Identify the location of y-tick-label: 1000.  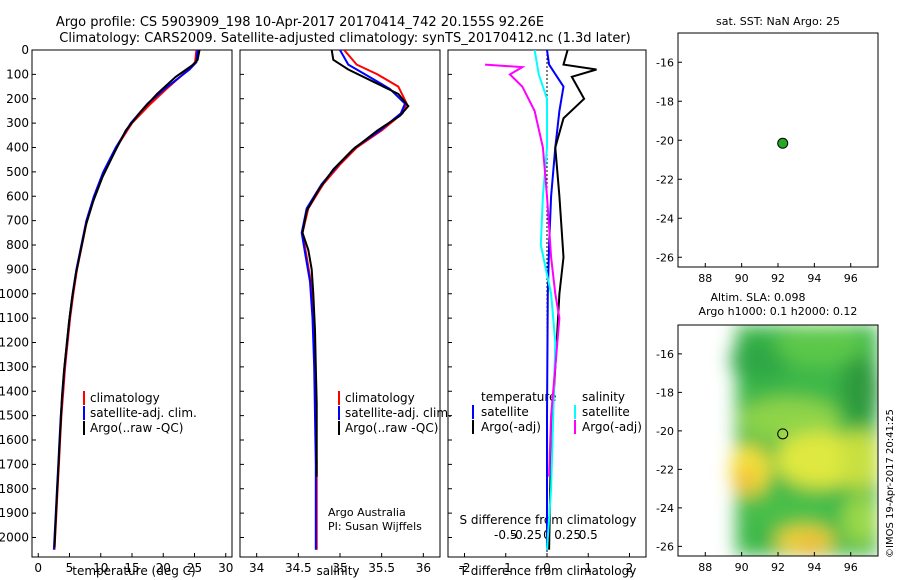
(14, 294).